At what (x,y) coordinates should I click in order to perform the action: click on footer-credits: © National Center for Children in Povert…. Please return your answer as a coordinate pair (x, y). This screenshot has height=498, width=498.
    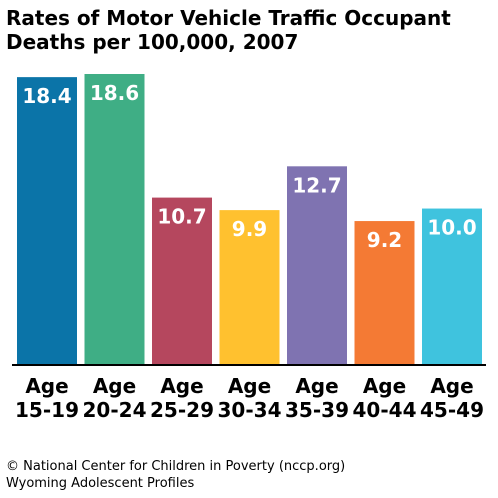
    Looking at the image, I should click on (175, 475).